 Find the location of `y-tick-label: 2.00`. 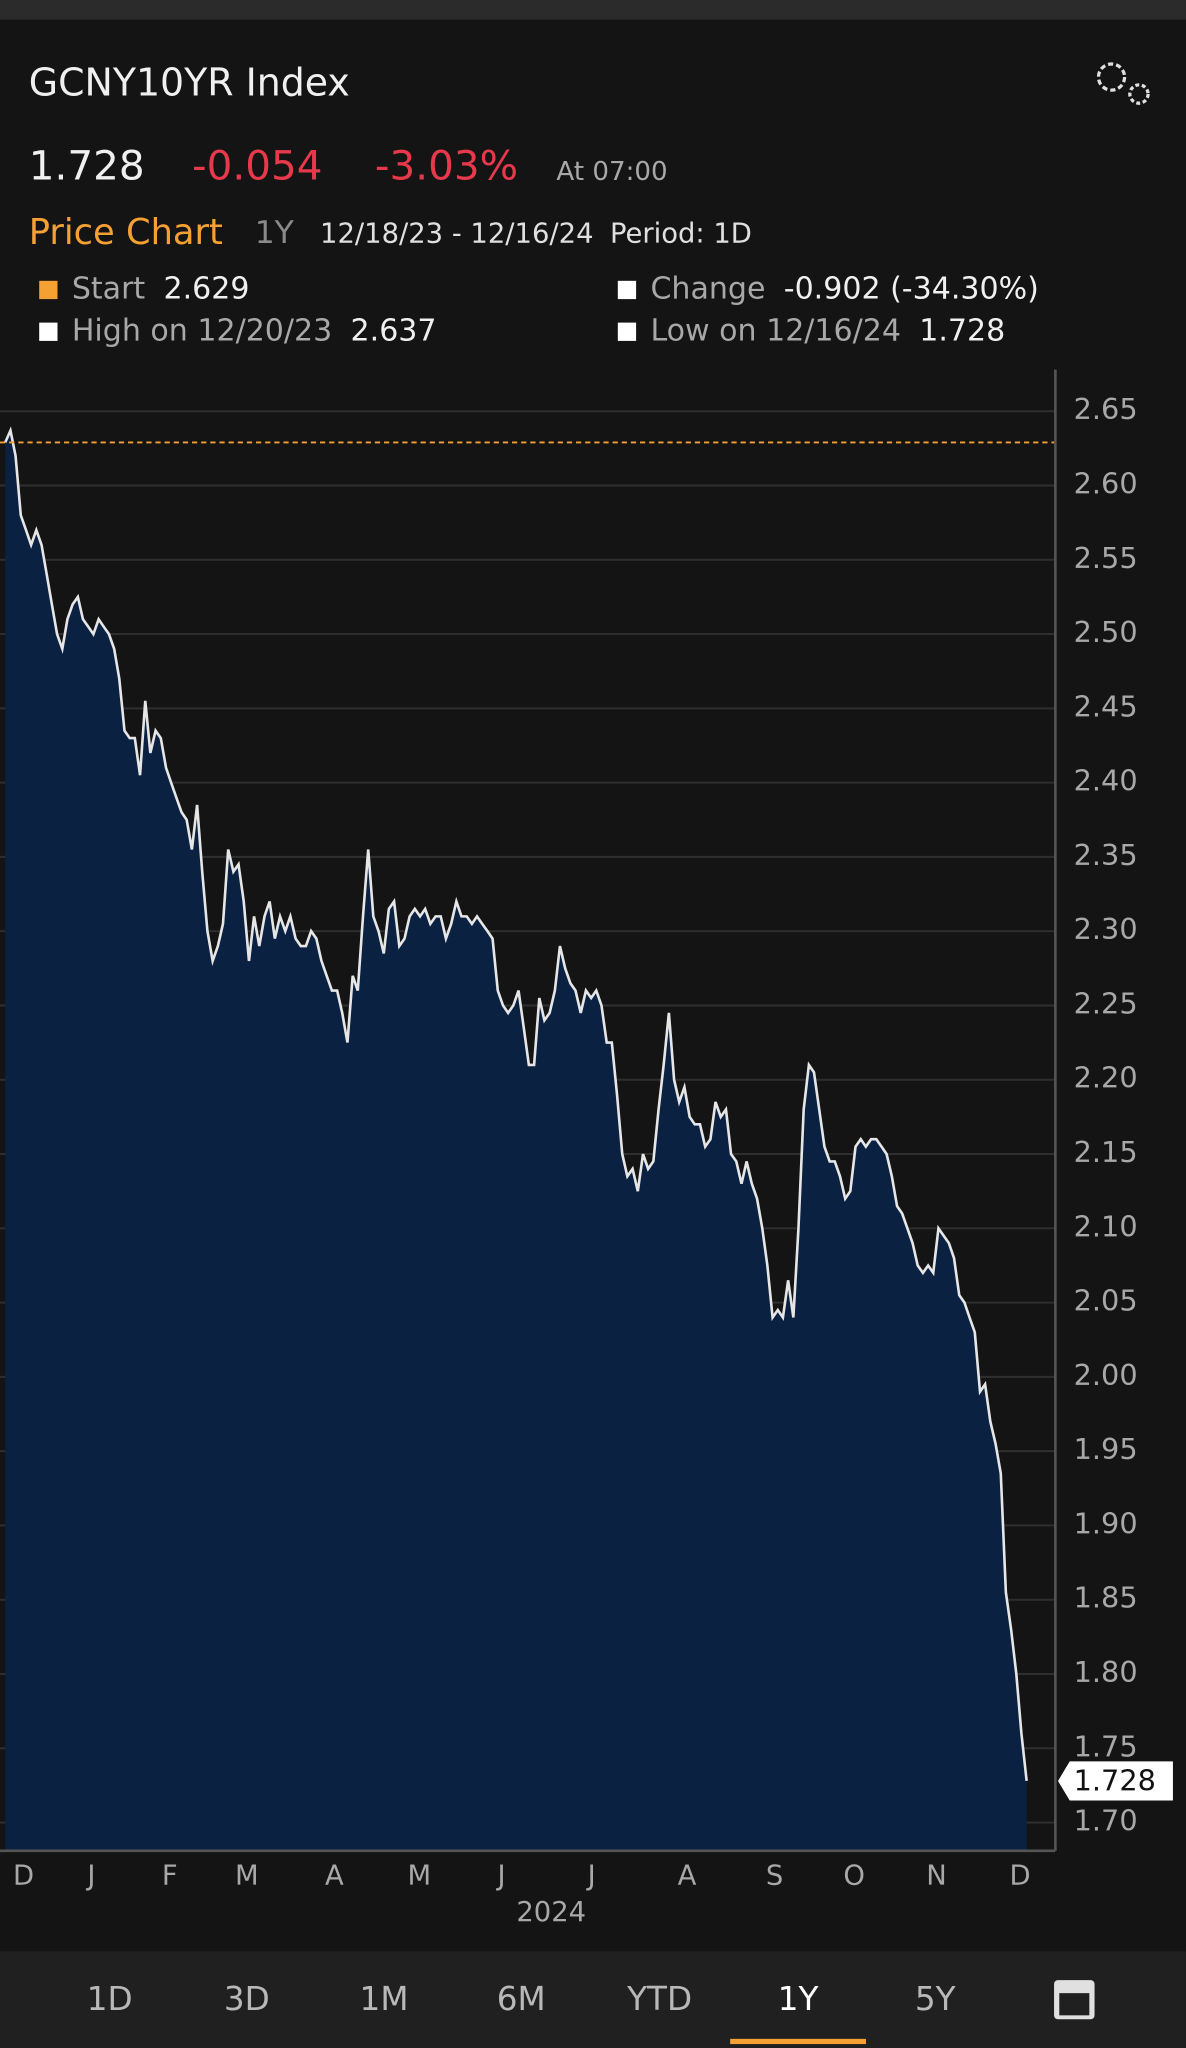

y-tick-label: 2.00 is located at coordinates (1106, 1375).